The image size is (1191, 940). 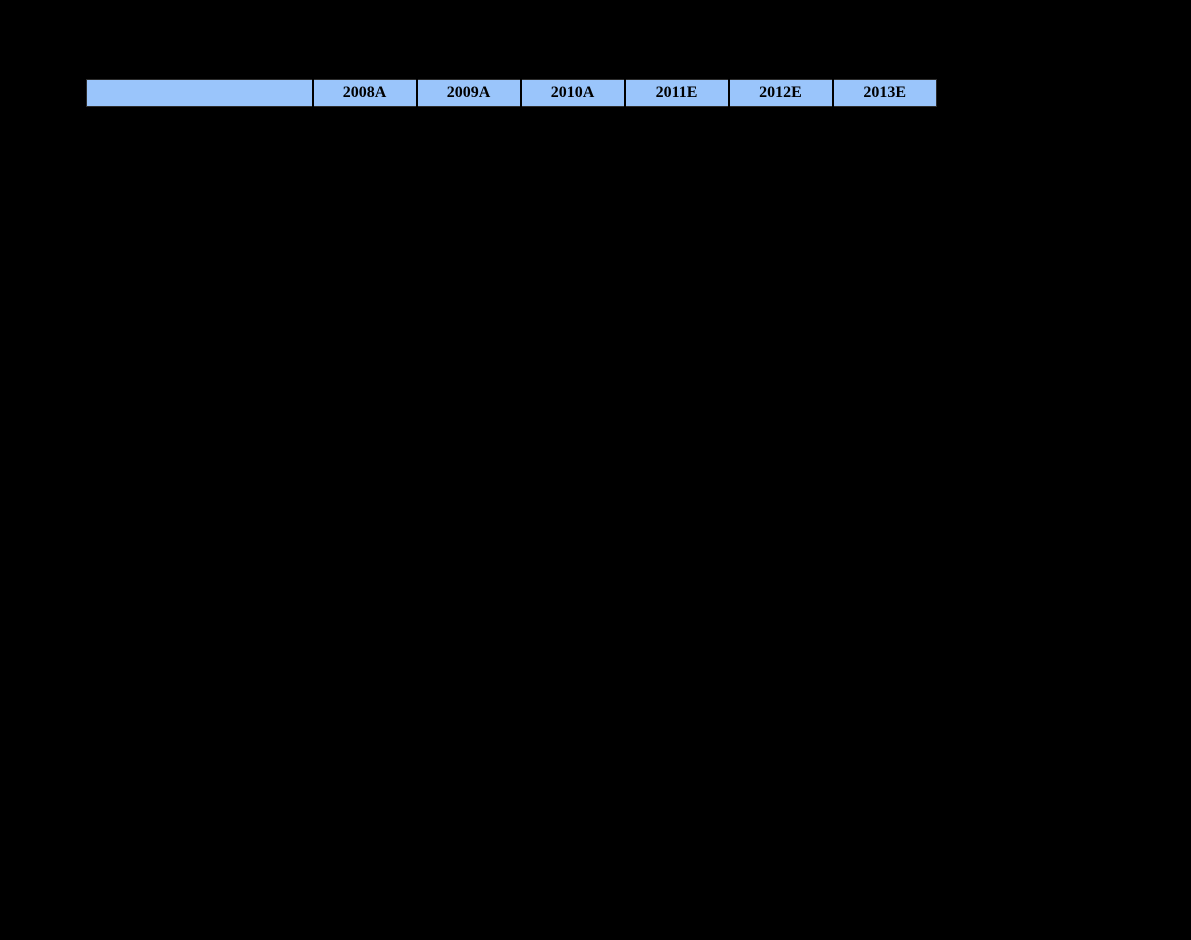 What do you see at coordinates (468, 93) in the screenshot?
I see `column-header-2009a: 2009A` at bounding box center [468, 93].